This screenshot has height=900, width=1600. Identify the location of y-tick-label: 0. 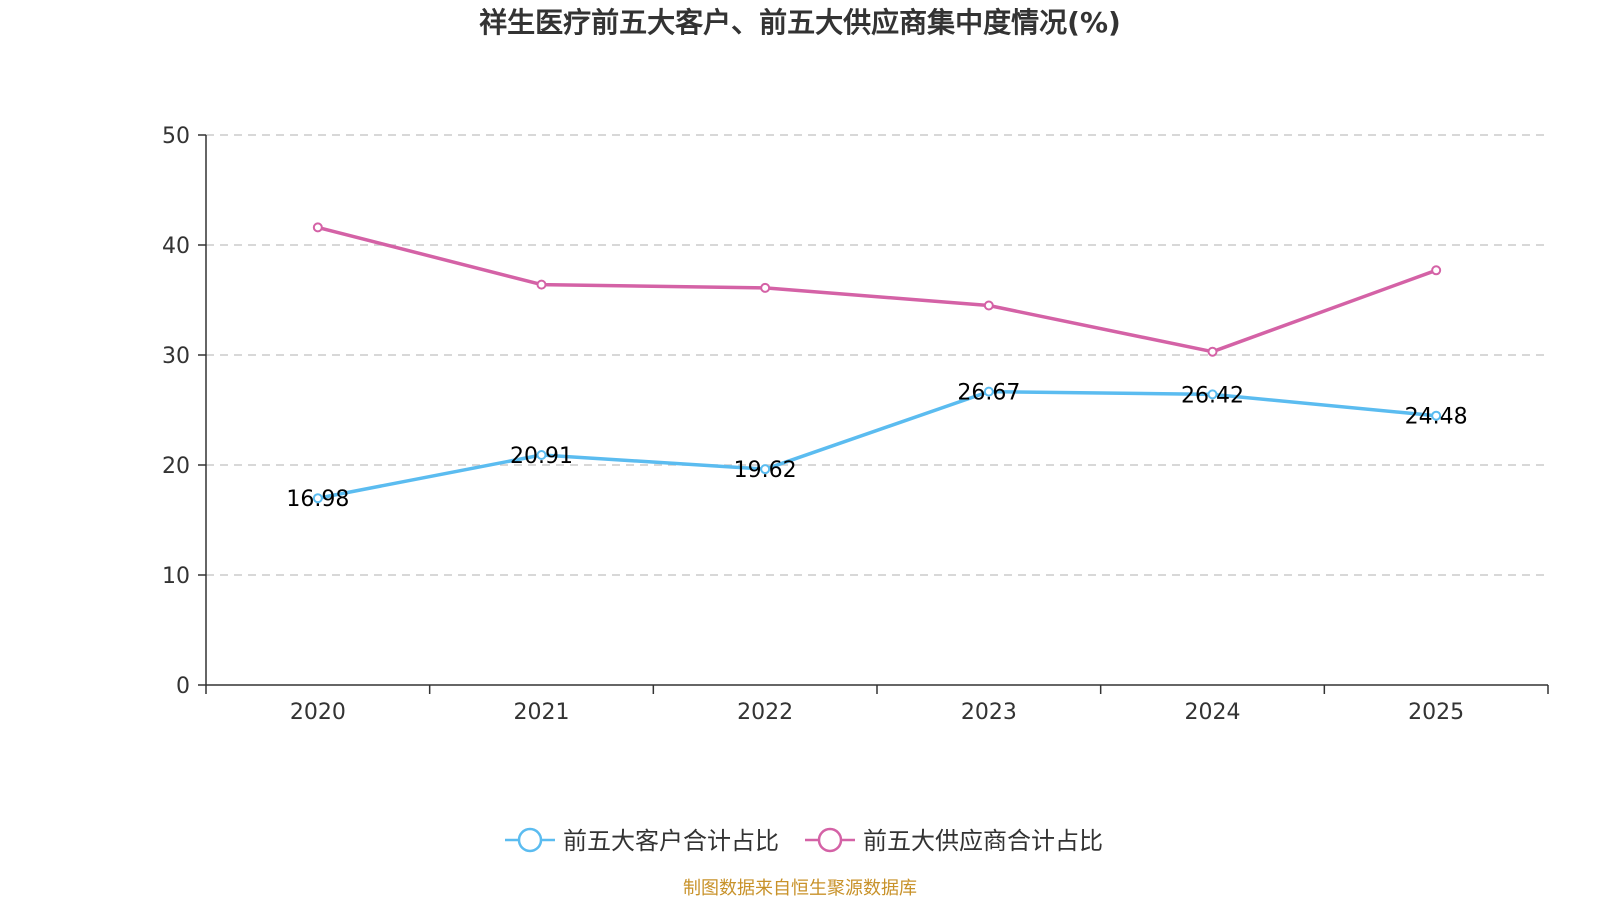
(183, 686).